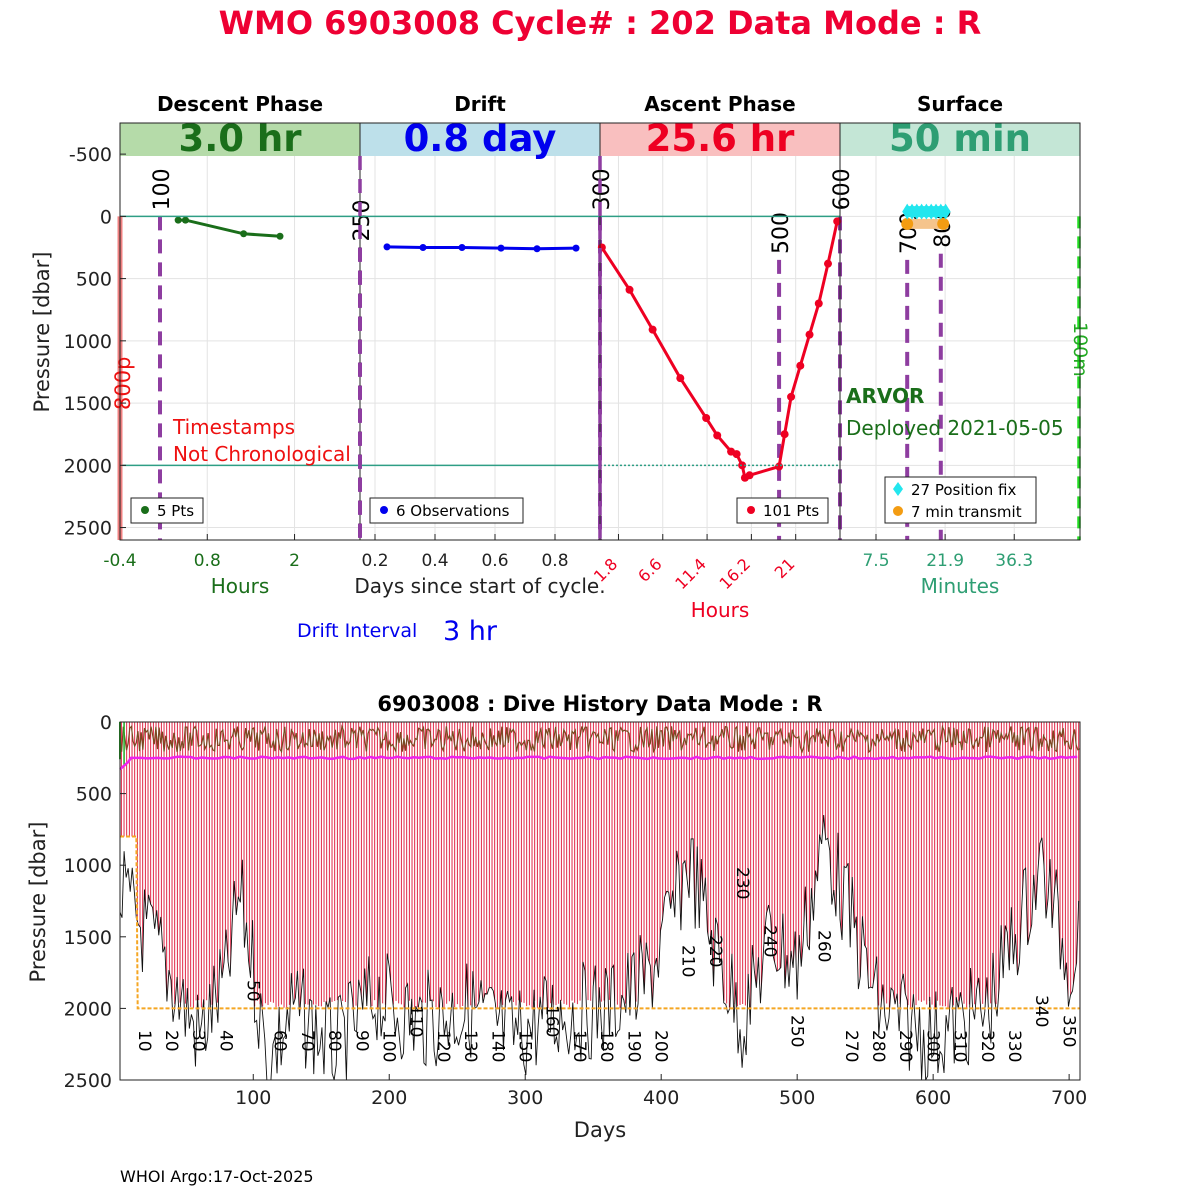  I want to click on cycle-label: 110, so click(416, 1021).